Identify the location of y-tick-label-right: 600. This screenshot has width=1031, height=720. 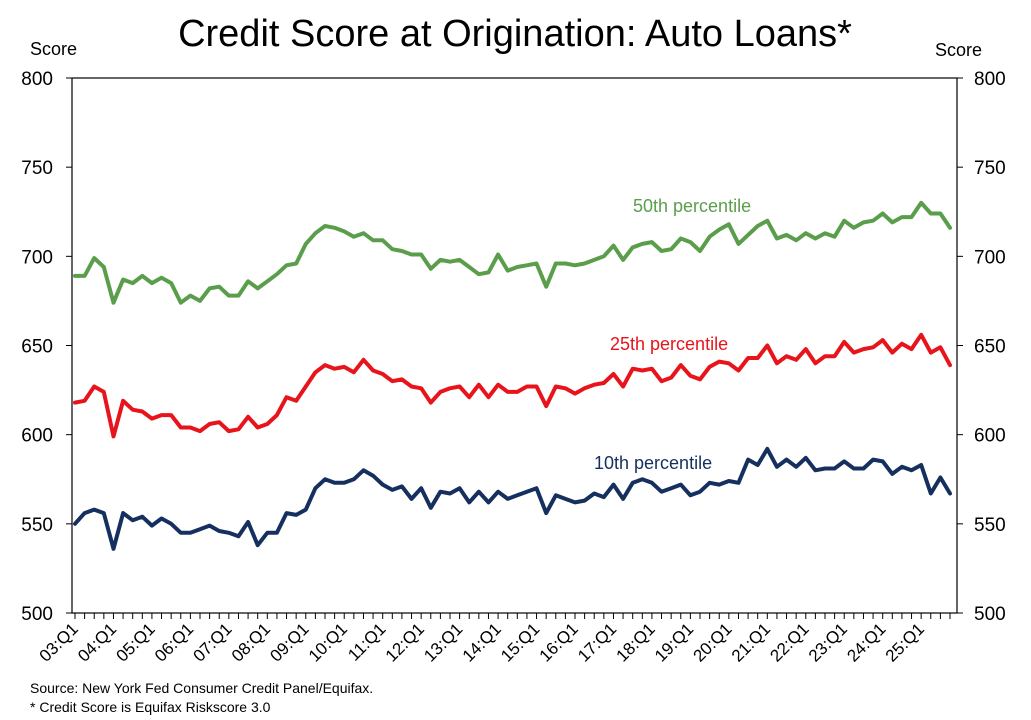
(990, 436).